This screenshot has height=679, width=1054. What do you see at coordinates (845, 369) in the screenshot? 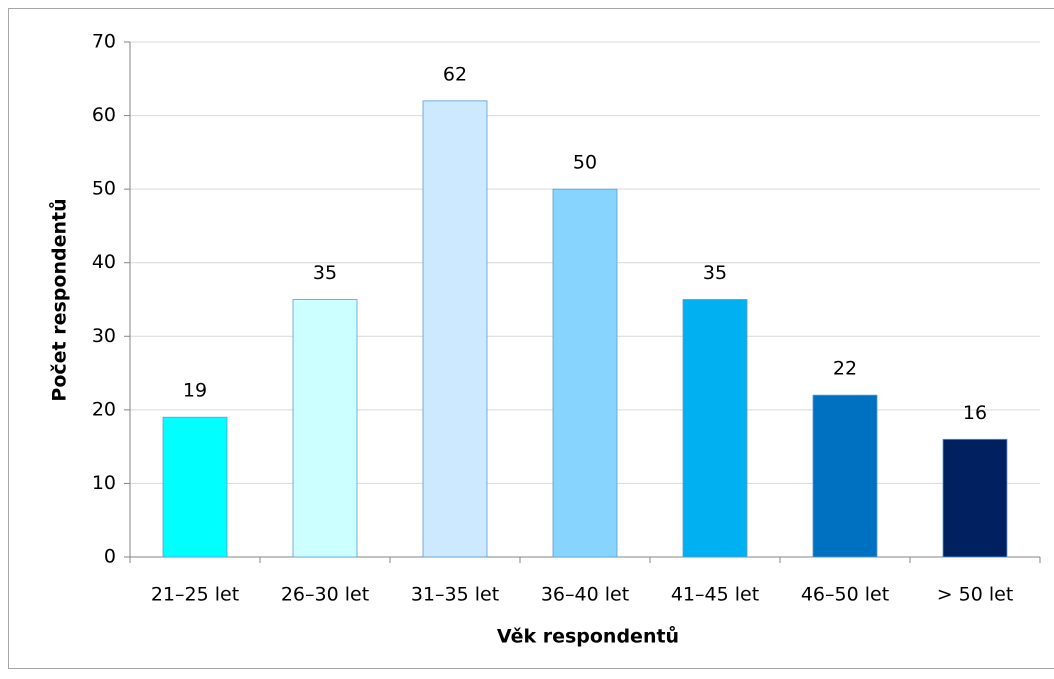
I see `data-label: 22` at bounding box center [845, 369].